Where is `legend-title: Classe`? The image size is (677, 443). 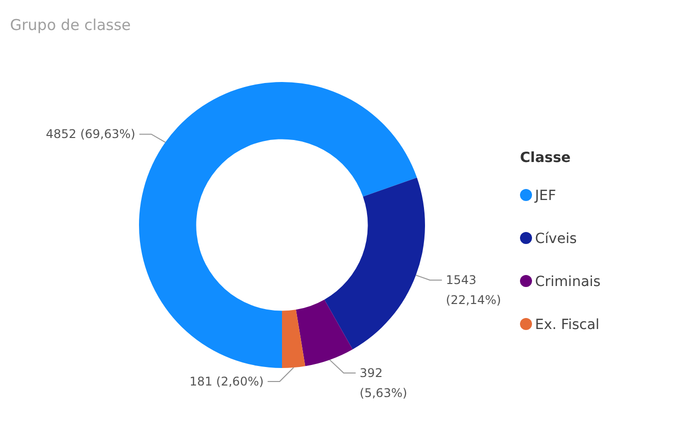 legend-title: Classe is located at coordinates (545, 158).